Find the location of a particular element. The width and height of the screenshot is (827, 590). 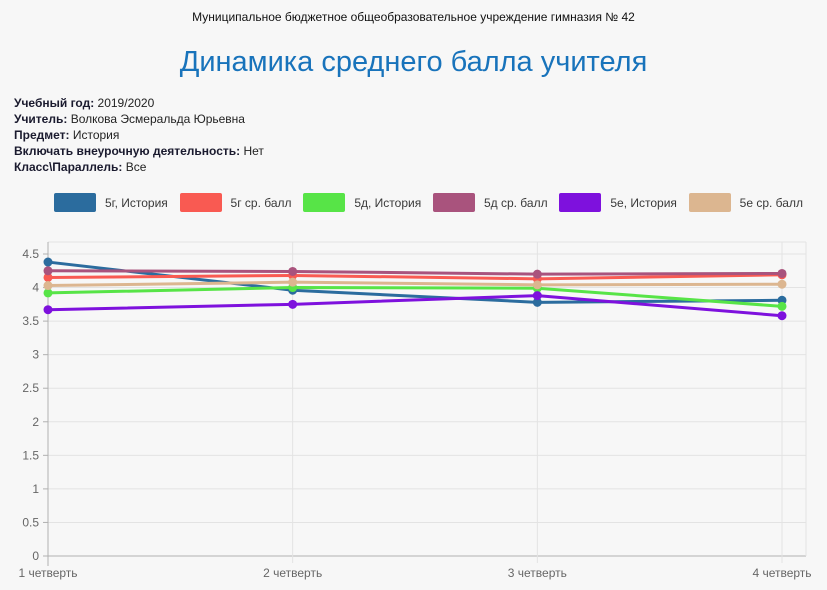

report-param: Включать внеурочную деятельность: Нет is located at coordinates (139, 151).